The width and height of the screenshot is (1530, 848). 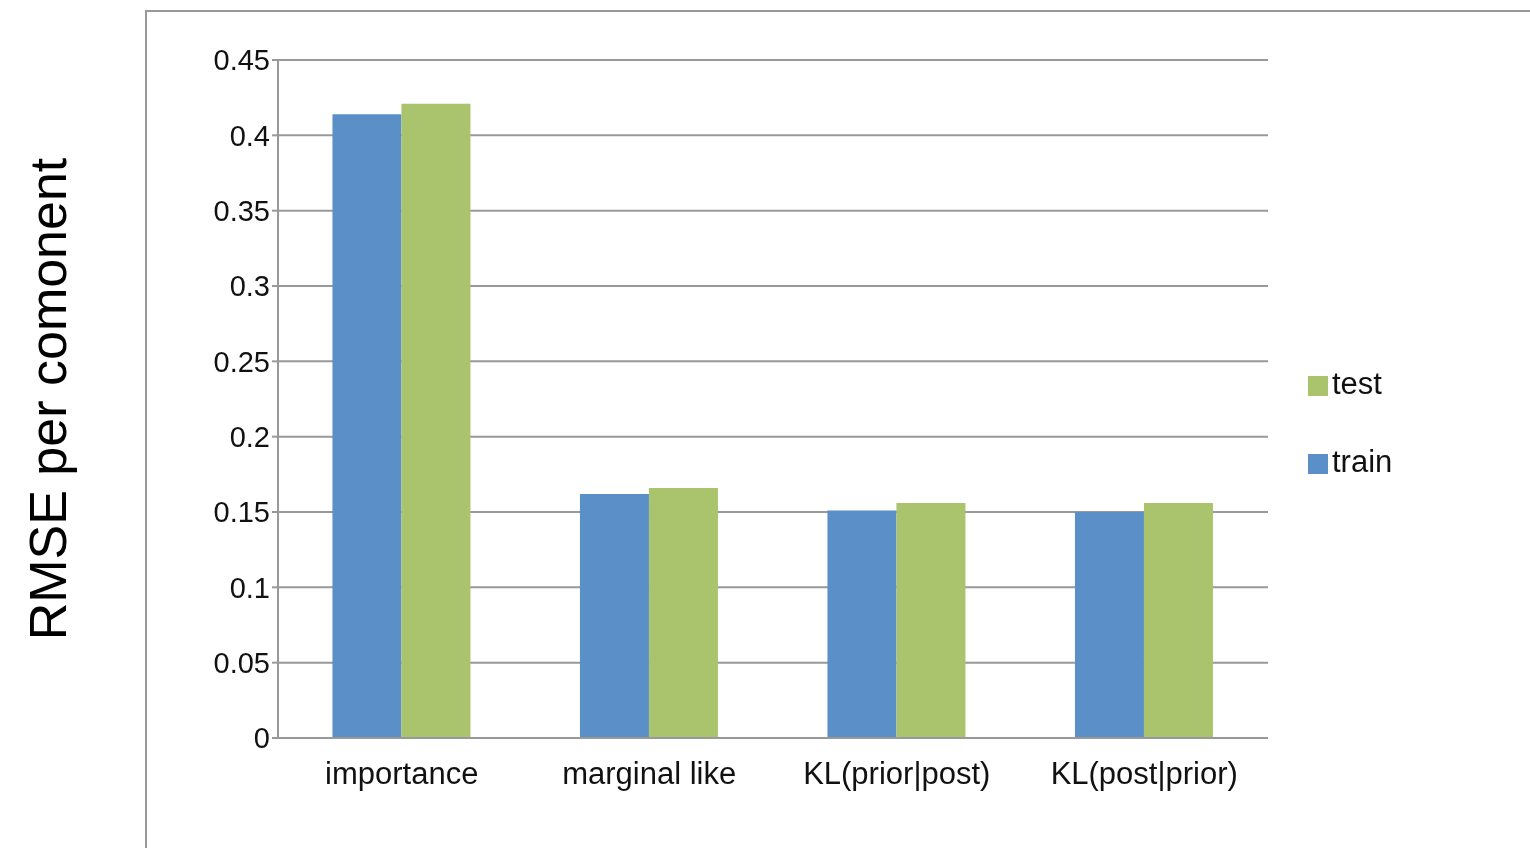 I want to click on y-tick-label: 0.2, so click(x=249, y=436).